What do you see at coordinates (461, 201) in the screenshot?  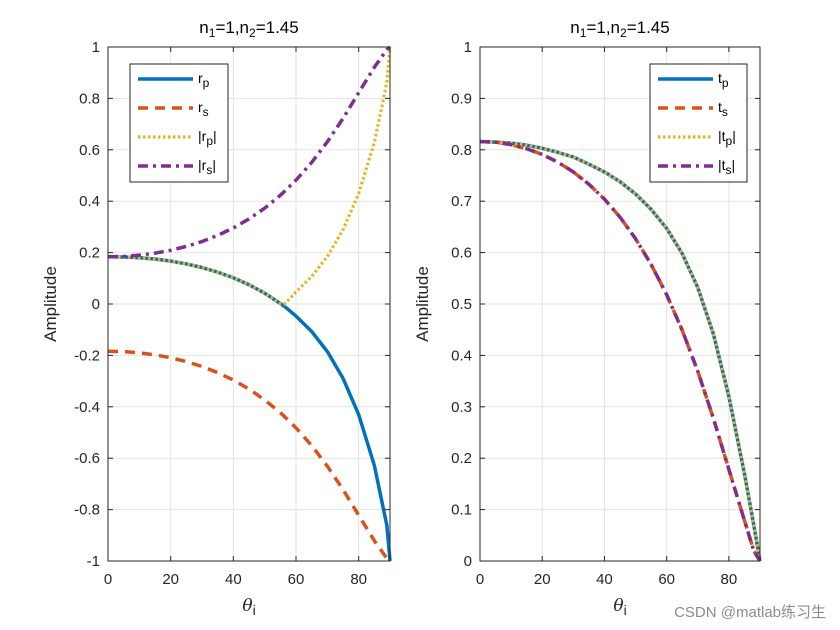 I see `y-tick-label: 0.7` at bounding box center [461, 201].